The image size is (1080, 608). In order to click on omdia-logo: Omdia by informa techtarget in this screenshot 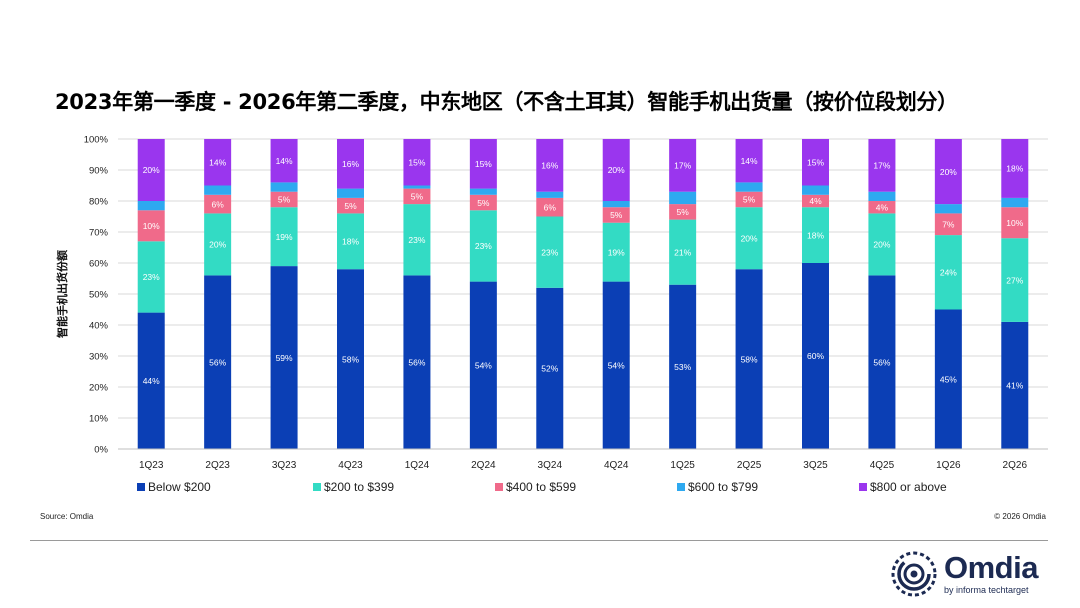, I will do `click(973, 574)`.